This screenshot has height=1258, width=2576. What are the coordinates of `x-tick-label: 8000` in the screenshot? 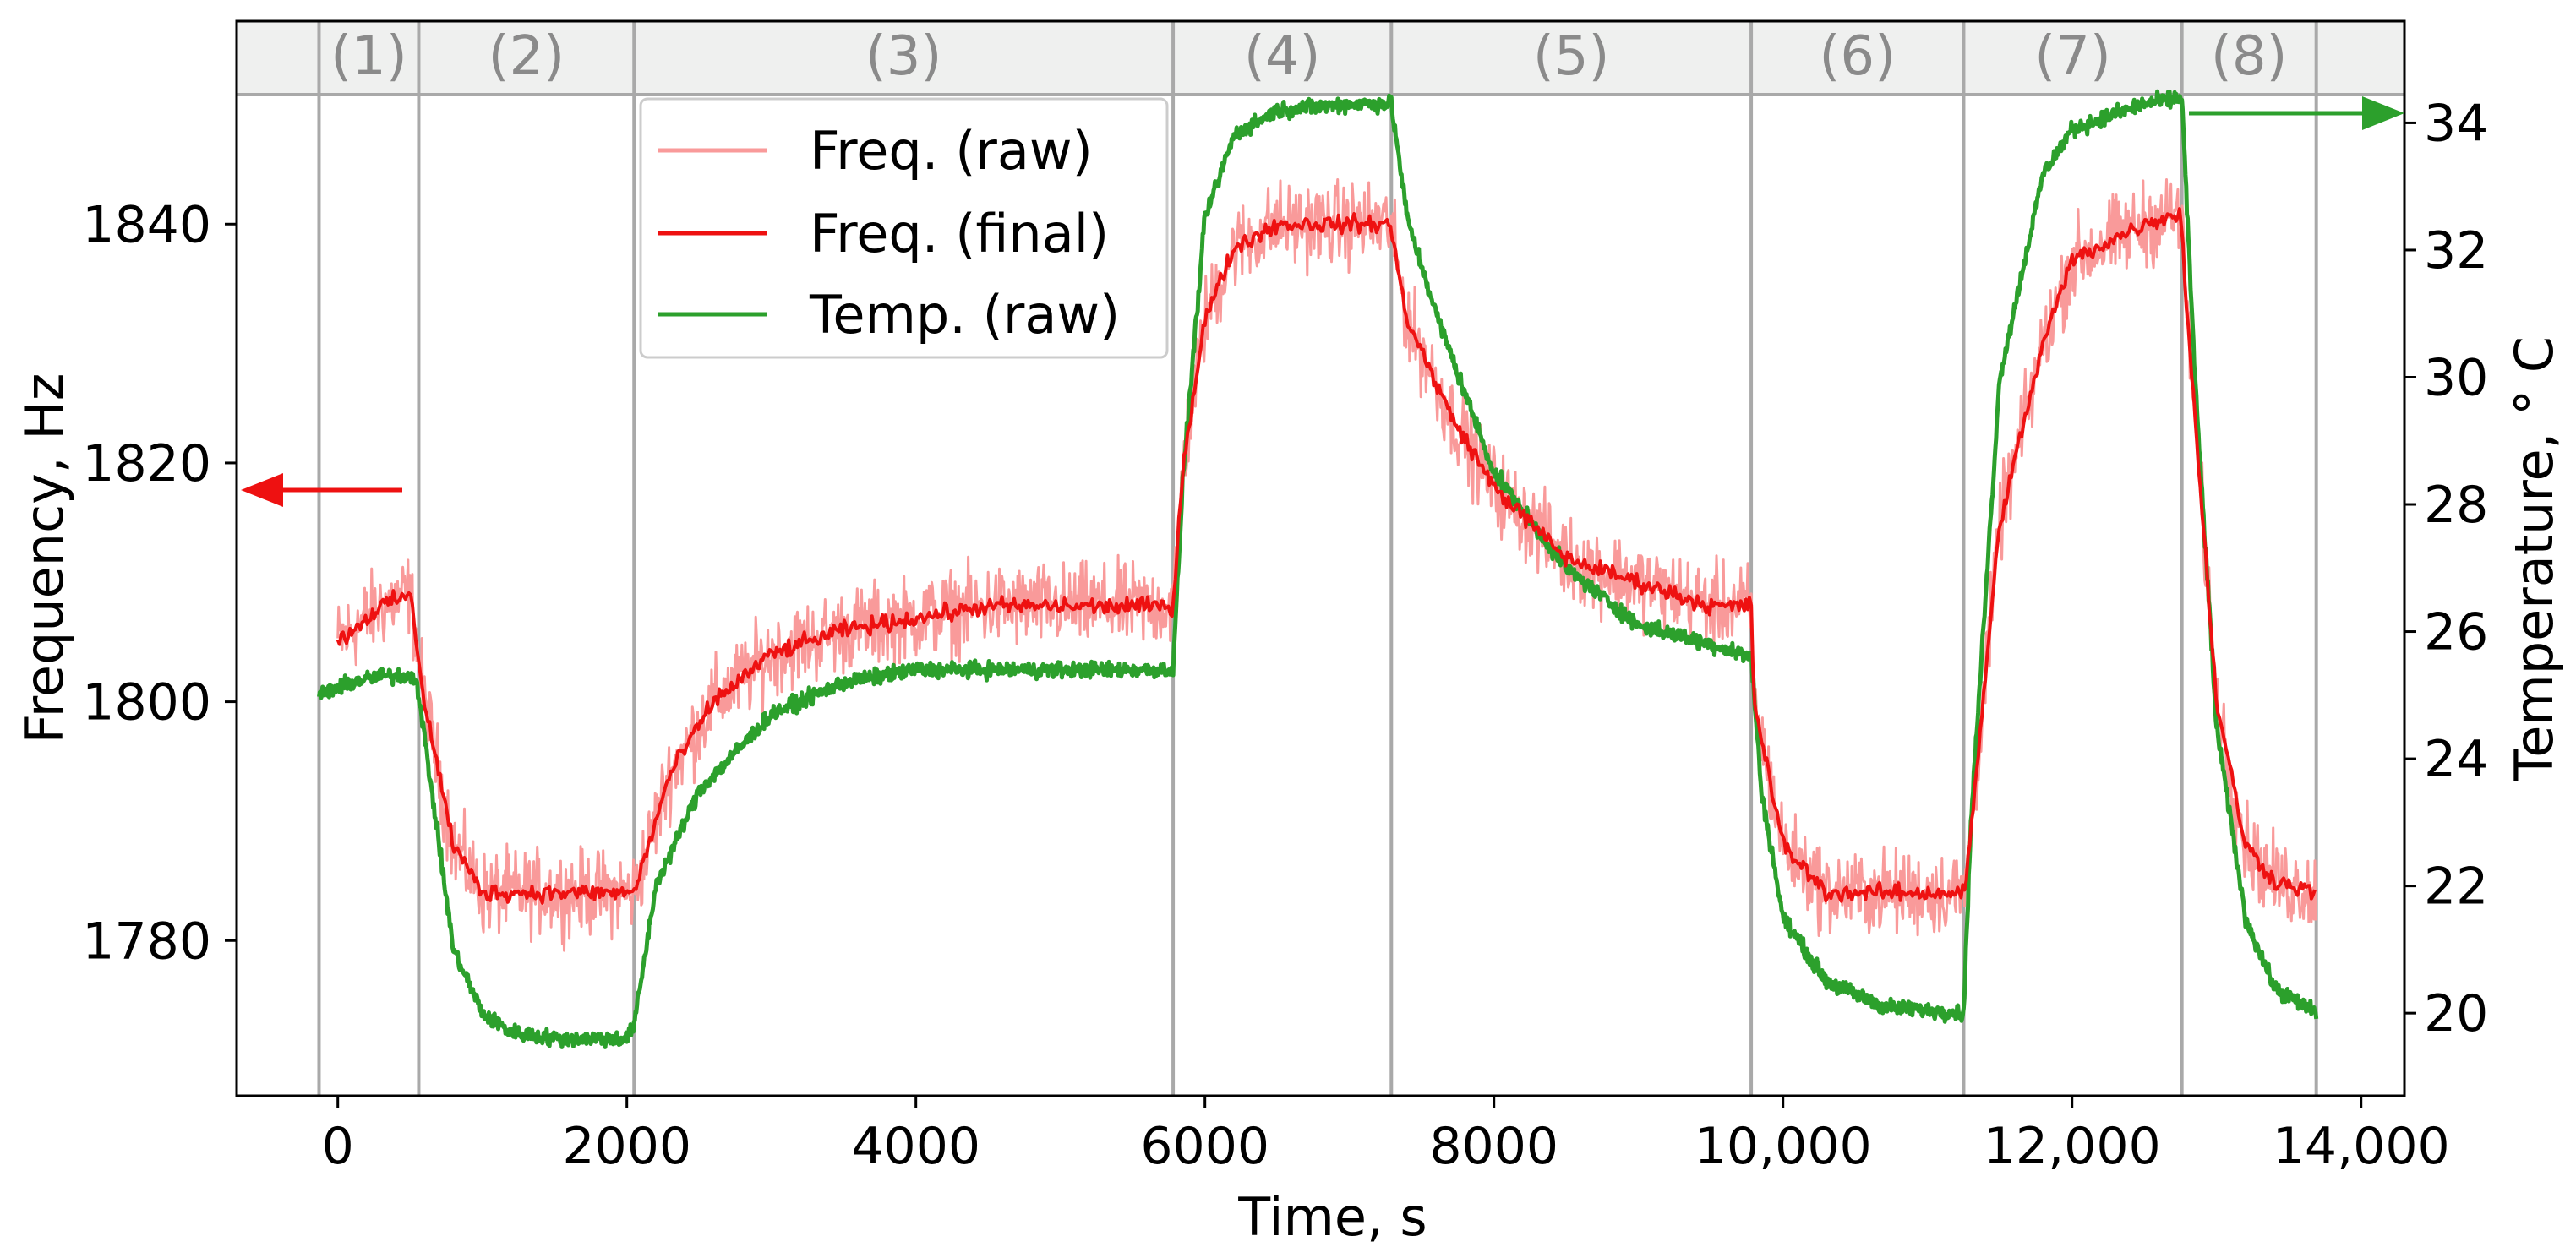 It's located at (1493, 1147).